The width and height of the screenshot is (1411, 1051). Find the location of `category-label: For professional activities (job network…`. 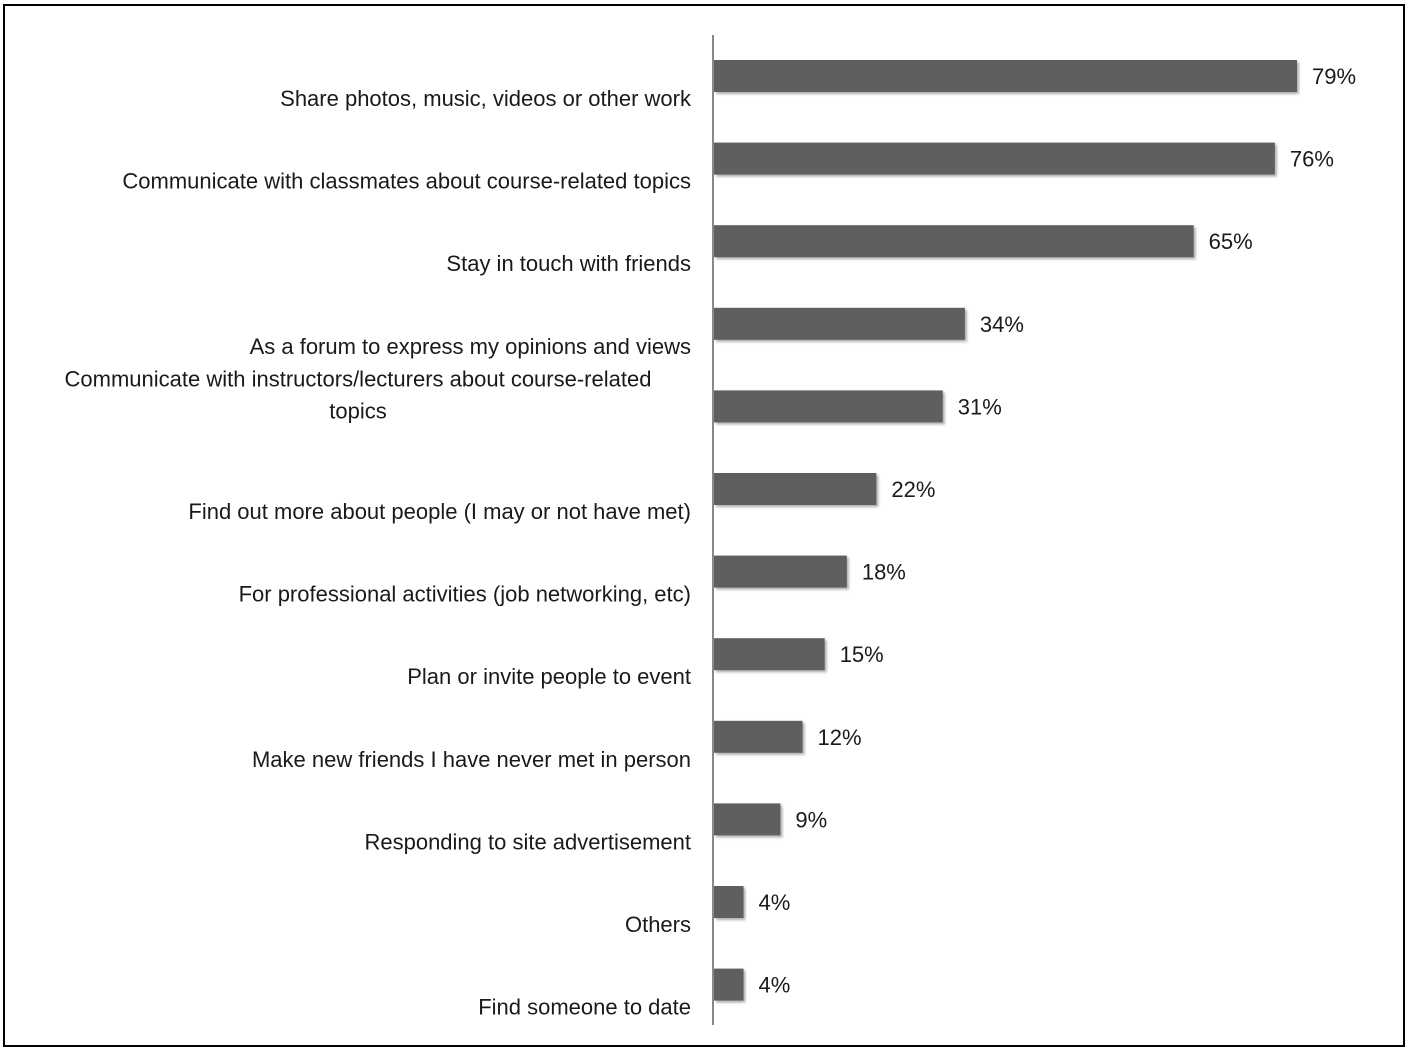

category-label: For professional activities (job network… is located at coordinates (465, 594).